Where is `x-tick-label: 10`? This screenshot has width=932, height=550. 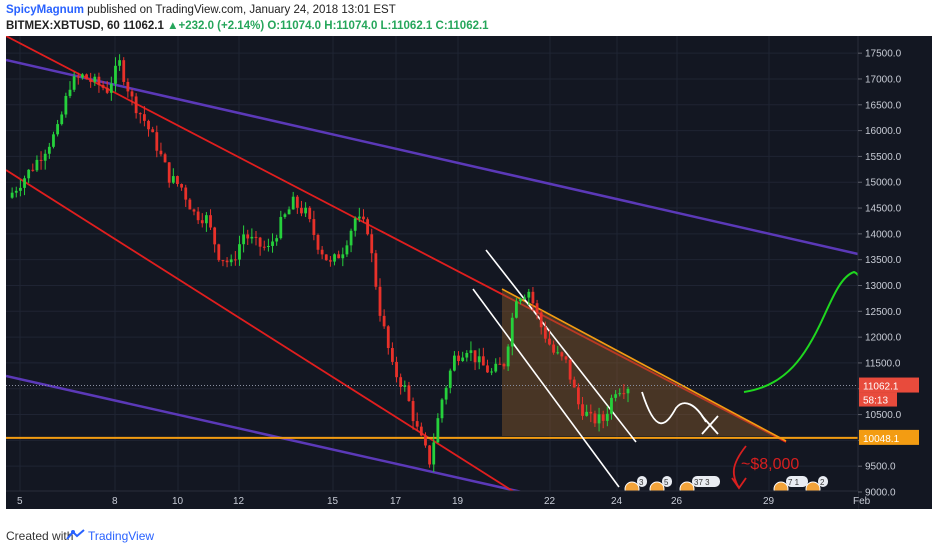 x-tick-label: 10 is located at coordinates (178, 501).